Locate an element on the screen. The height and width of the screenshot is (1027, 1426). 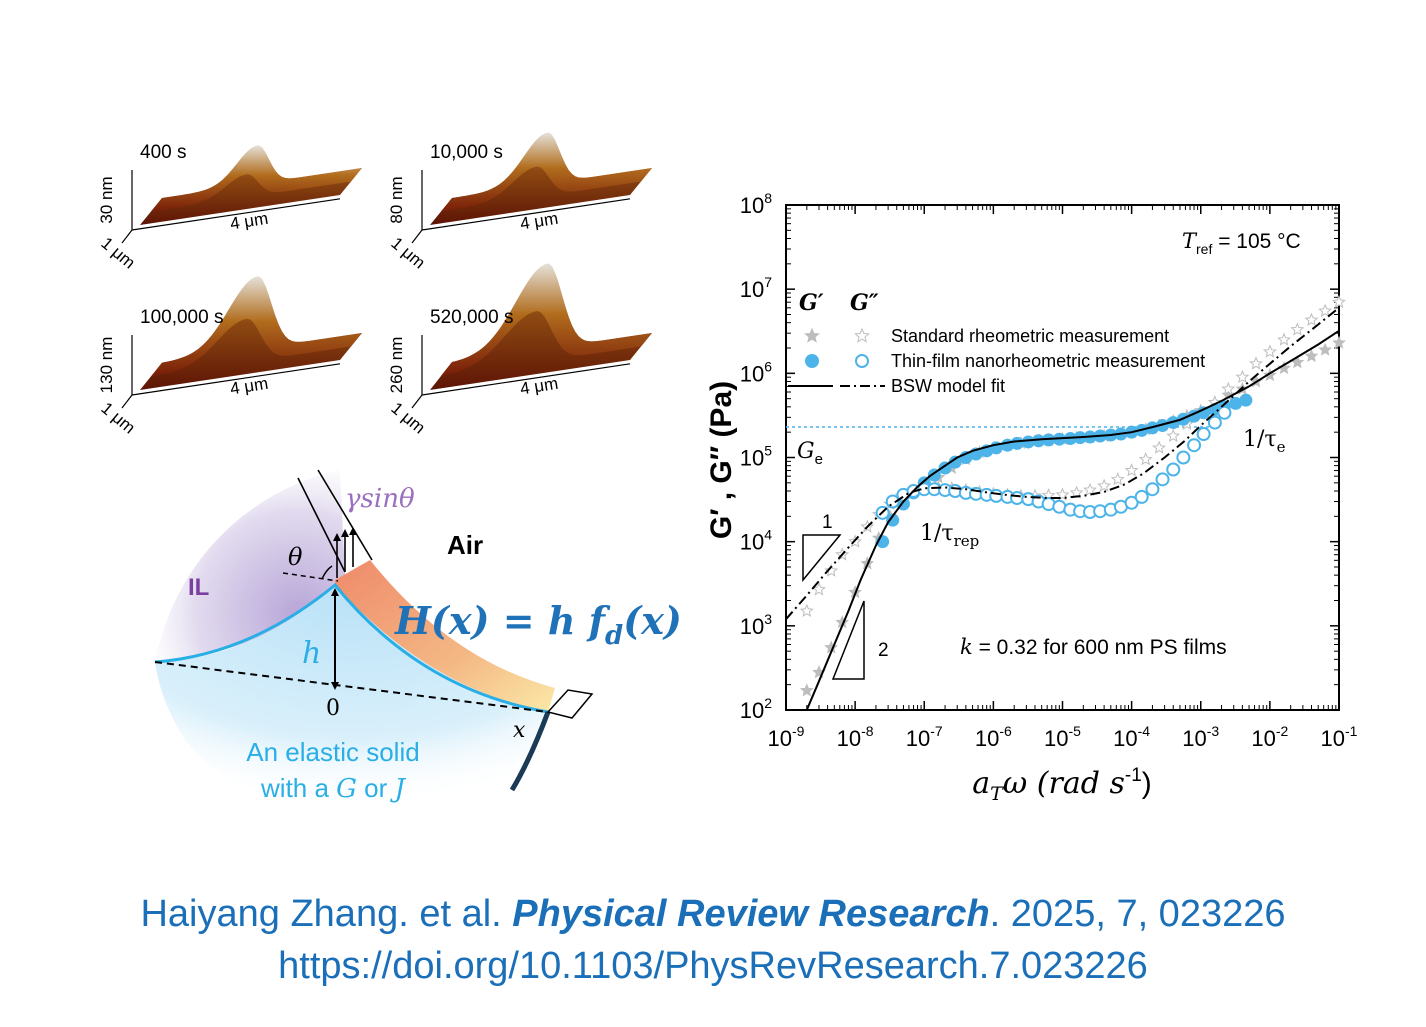
y-tick-label: 10² is located at coordinates (756, 709).